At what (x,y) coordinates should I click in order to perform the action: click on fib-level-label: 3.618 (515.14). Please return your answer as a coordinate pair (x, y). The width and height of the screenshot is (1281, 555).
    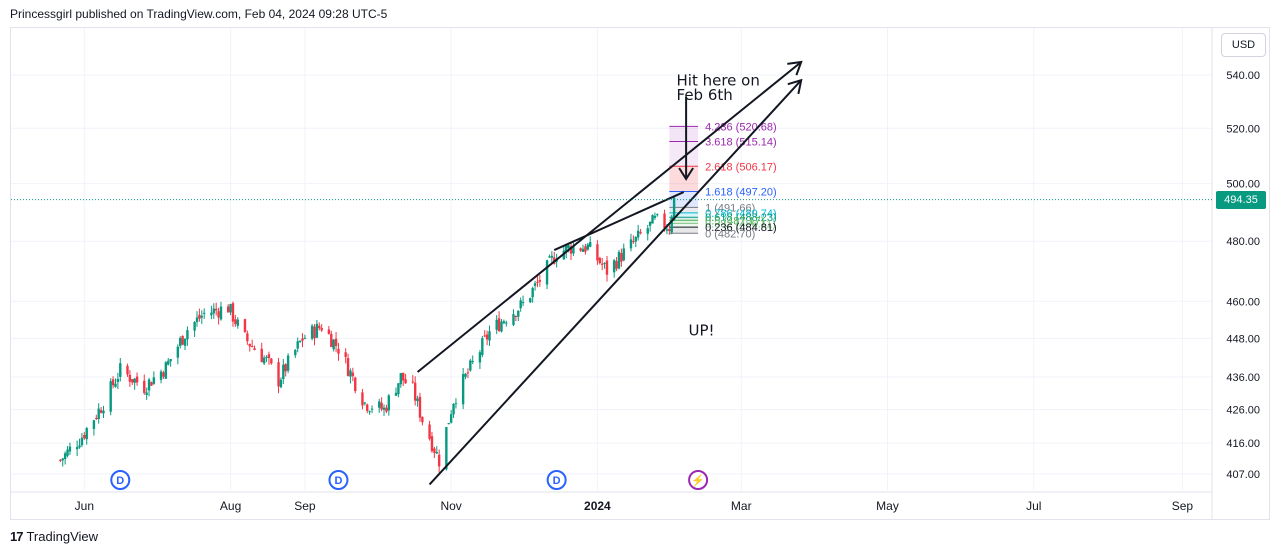
    Looking at the image, I should click on (741, 143).